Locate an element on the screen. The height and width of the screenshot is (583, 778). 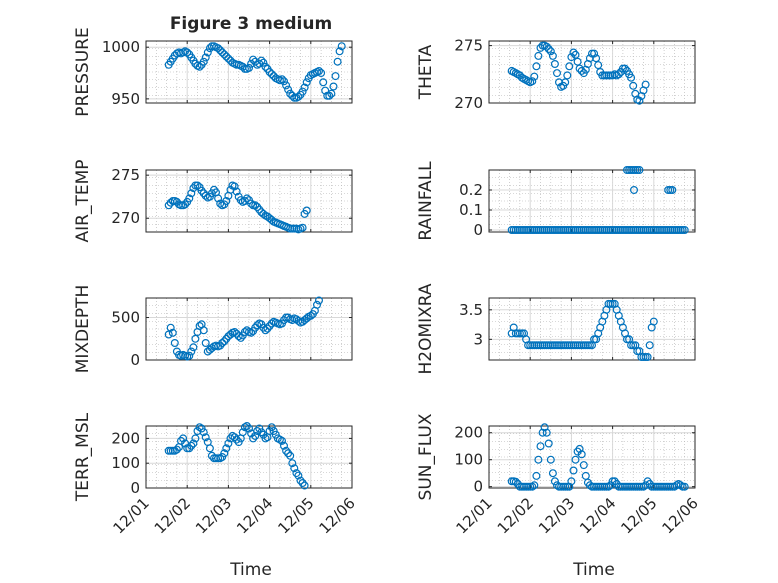
y-tick-label: 100 is located at coordinates (125, 463).